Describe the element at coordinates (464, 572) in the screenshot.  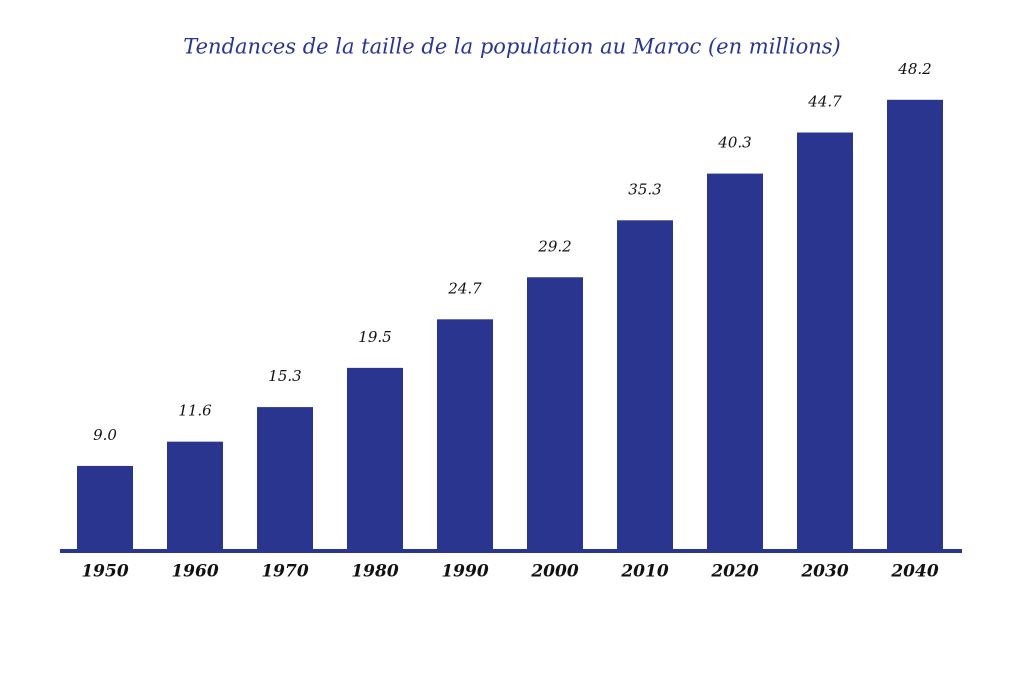
I see `x-tick-label: 1990` at that location.